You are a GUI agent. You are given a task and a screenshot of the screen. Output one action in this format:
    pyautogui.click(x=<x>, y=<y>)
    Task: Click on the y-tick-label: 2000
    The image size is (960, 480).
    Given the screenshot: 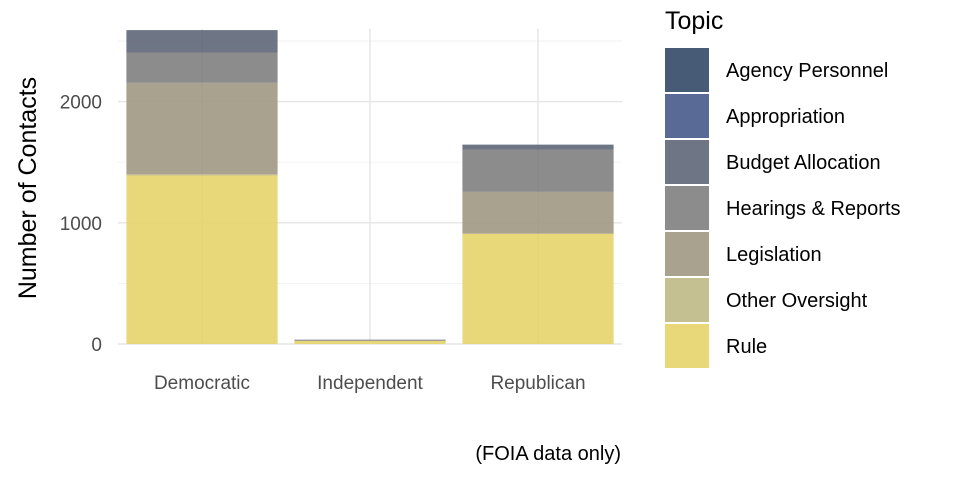 What is the action you would take?
    pyautogui.click(x=81, y=103)
    